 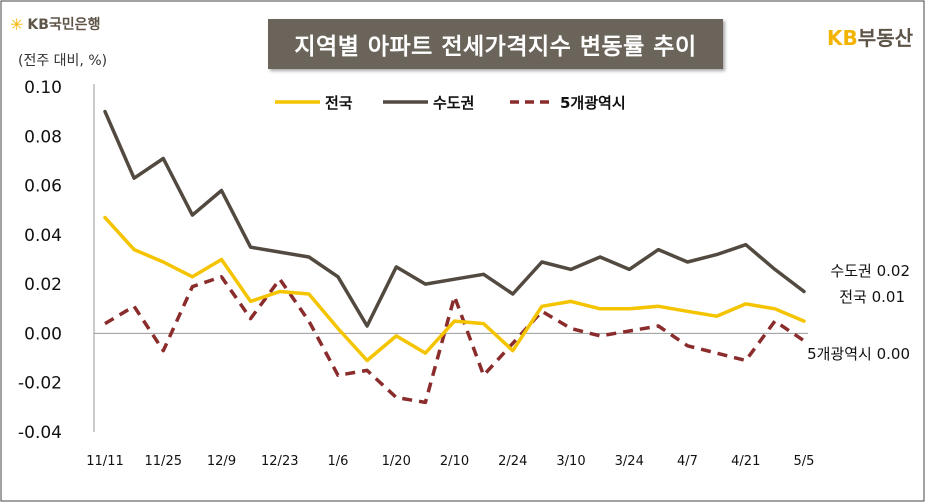 I want to click on kb-bank-logo-text: KB국민은행, so click(x=64, y=25).